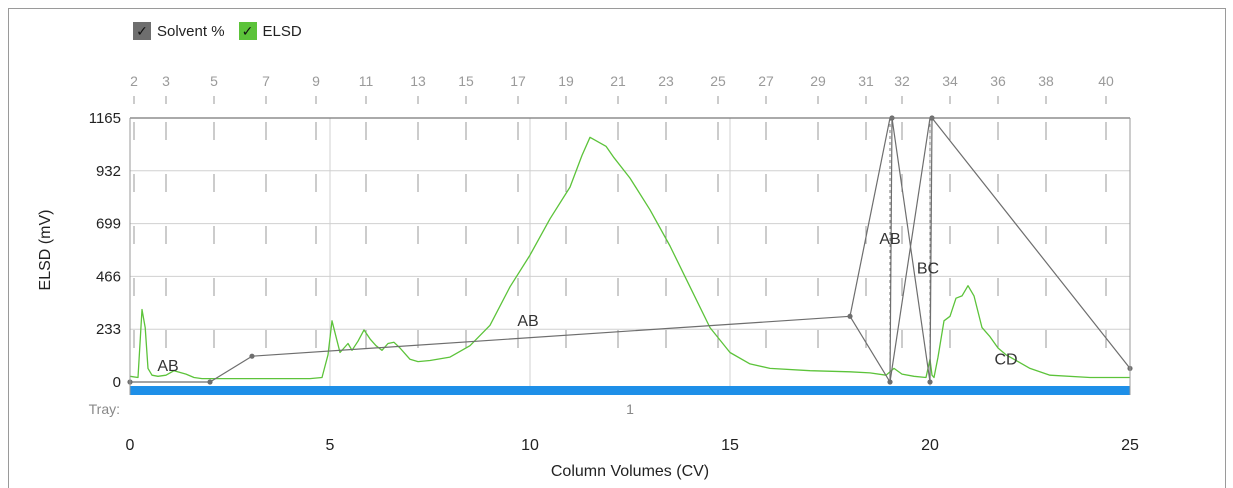 The image size is (1233, 488). I want to click on elsd-checkbox-icon: ✓, so click(247, 31).